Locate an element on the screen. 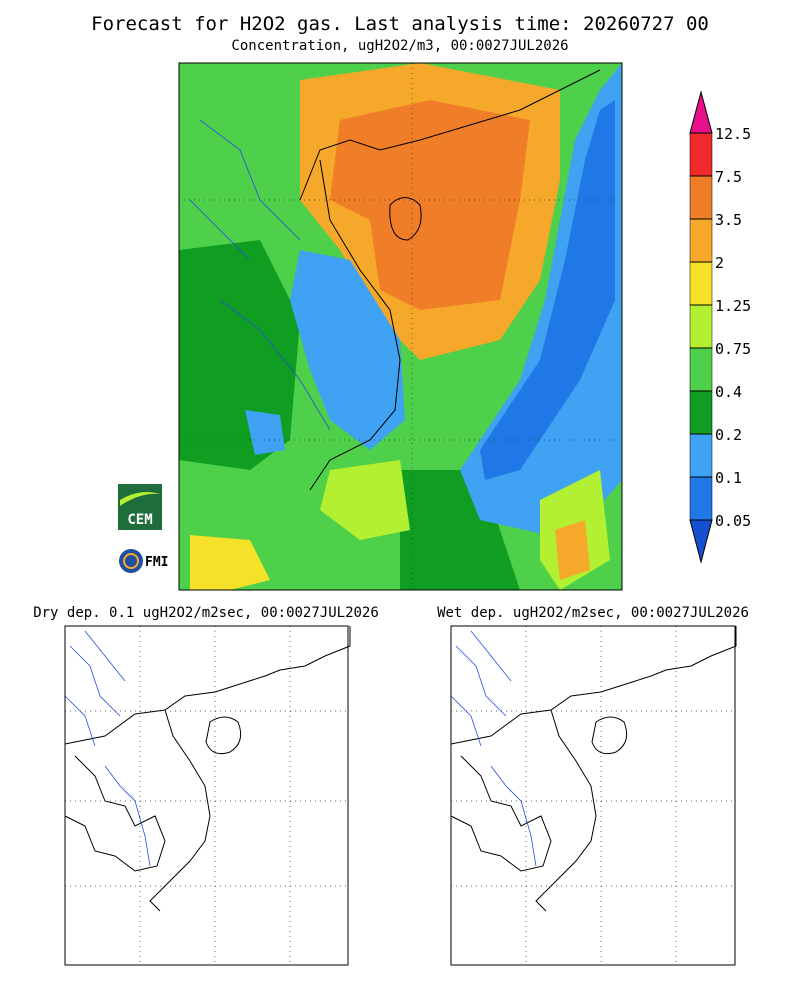 This screenshot has width=800, height=1000. colorbar-label: 0.05 is located at coordinates (733, 521).